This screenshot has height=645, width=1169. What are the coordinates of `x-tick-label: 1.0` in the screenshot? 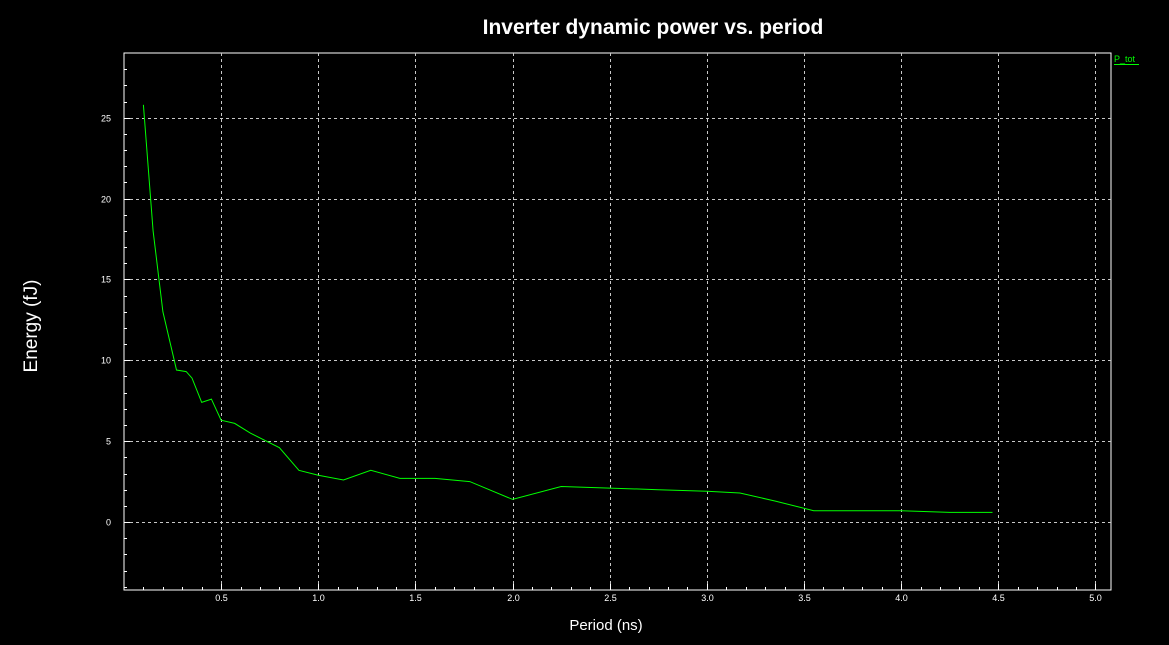 It's located at (318, 598).